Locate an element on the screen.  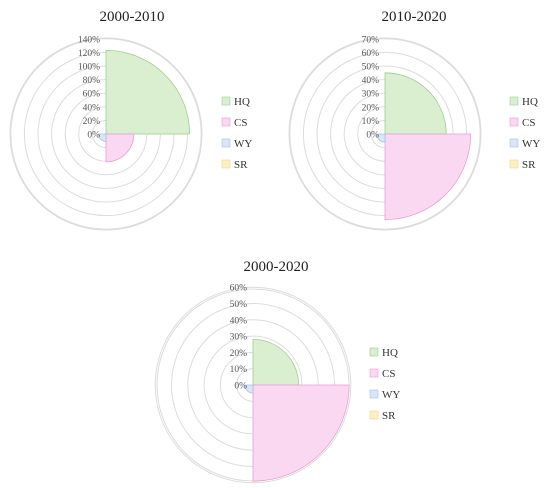
radial-tick-label: 100% is located at coordinates (89, 68).